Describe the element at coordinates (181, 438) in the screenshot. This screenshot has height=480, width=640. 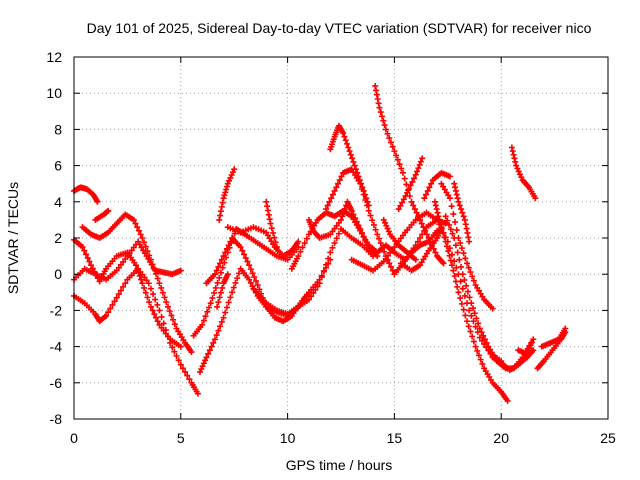
I see `x-tick-label: 5` at that location.